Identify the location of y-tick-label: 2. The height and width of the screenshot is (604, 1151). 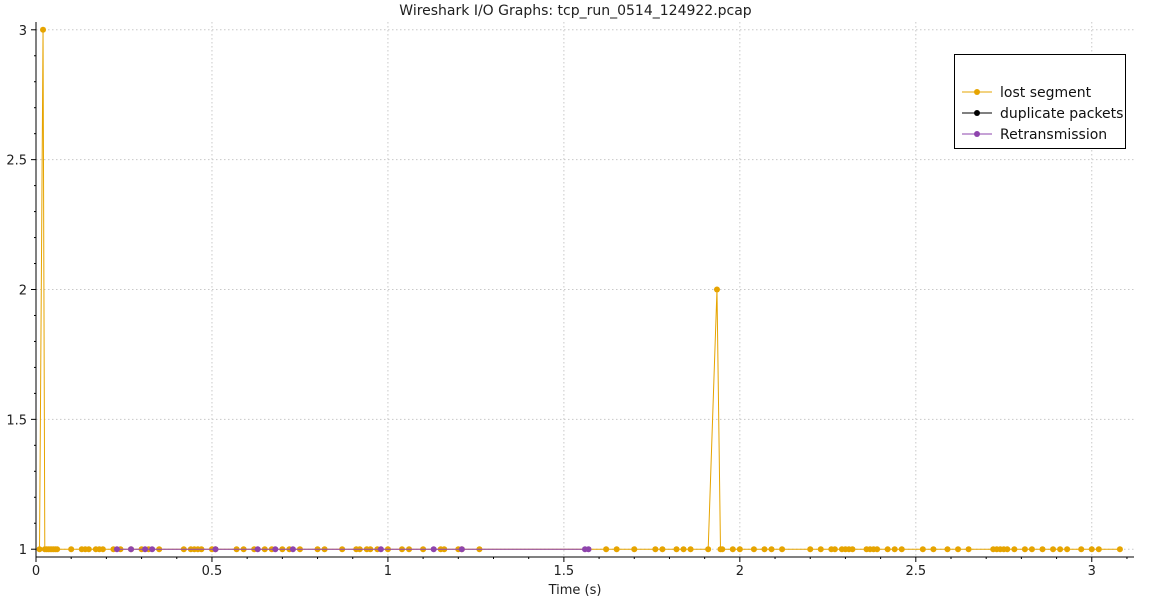
(23, 291).